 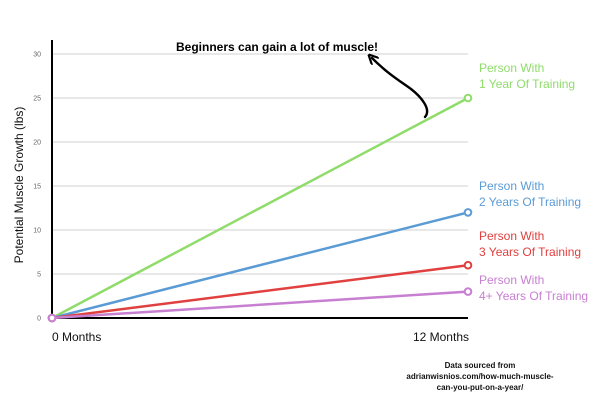 I want to click on annotation-arrow, so click(x=400, y=88).